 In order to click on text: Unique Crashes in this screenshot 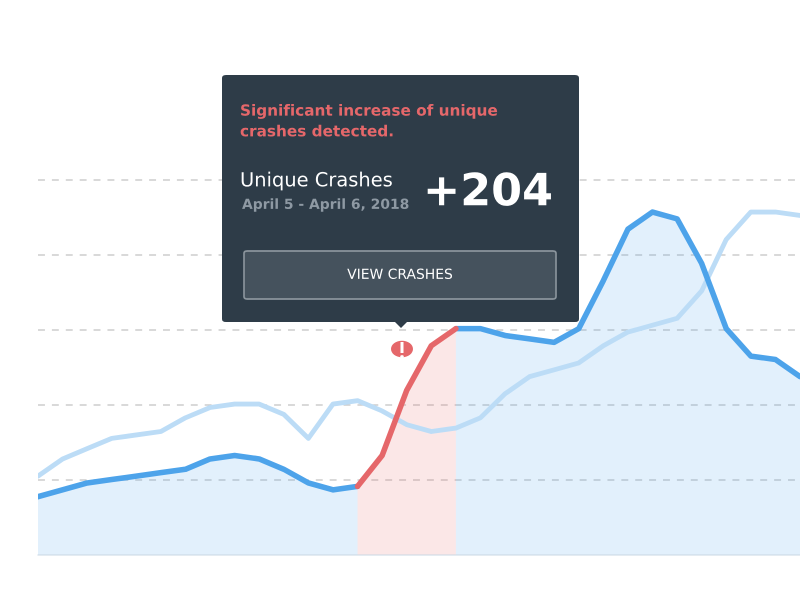, I will do `click(317, 181)`.